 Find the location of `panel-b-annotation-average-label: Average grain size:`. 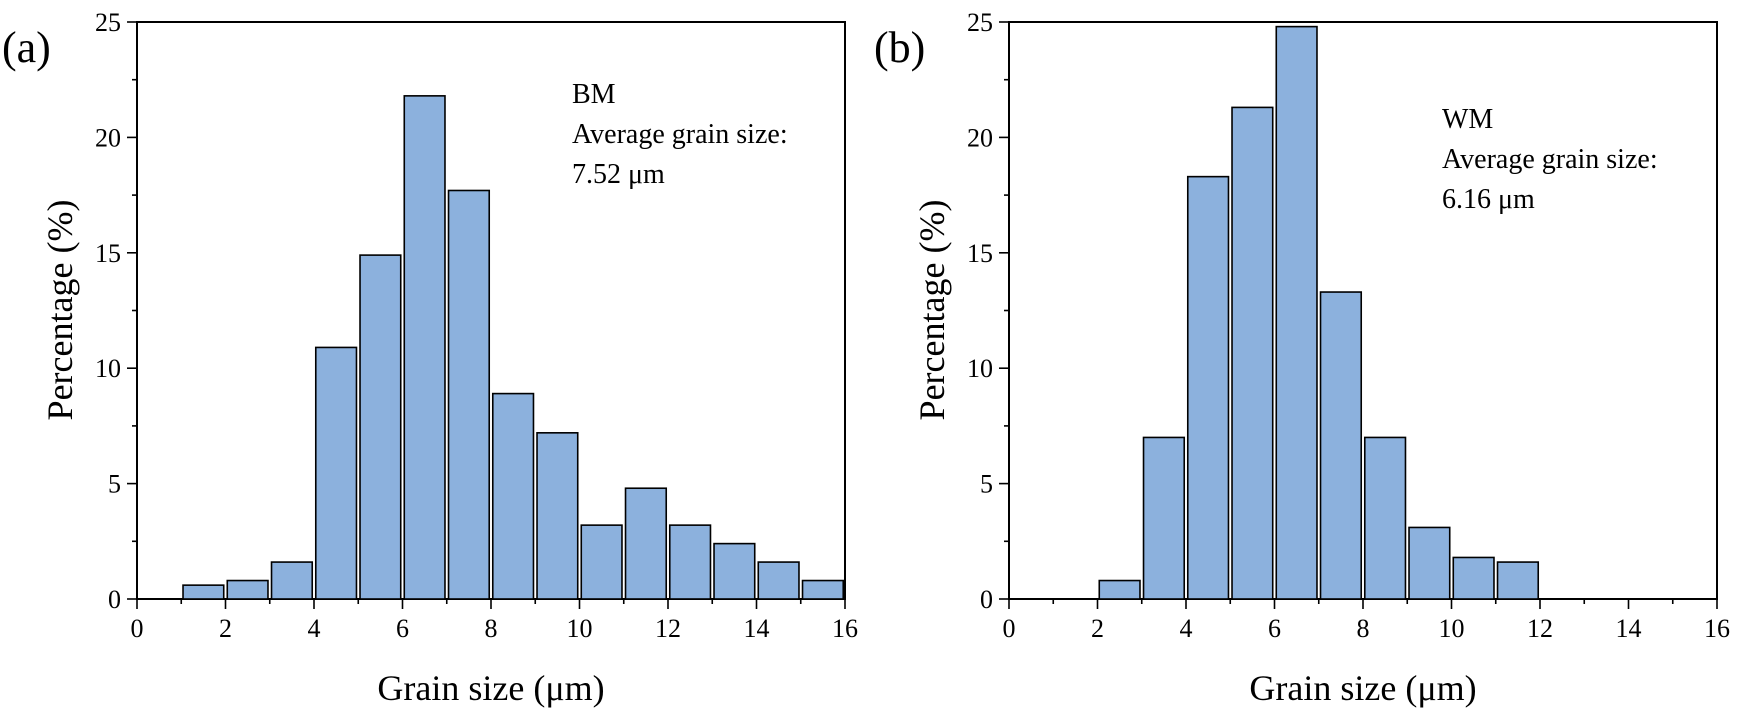

panel-b-annotation-average-label: Average grain size: is located at coordinates (1550, 159).